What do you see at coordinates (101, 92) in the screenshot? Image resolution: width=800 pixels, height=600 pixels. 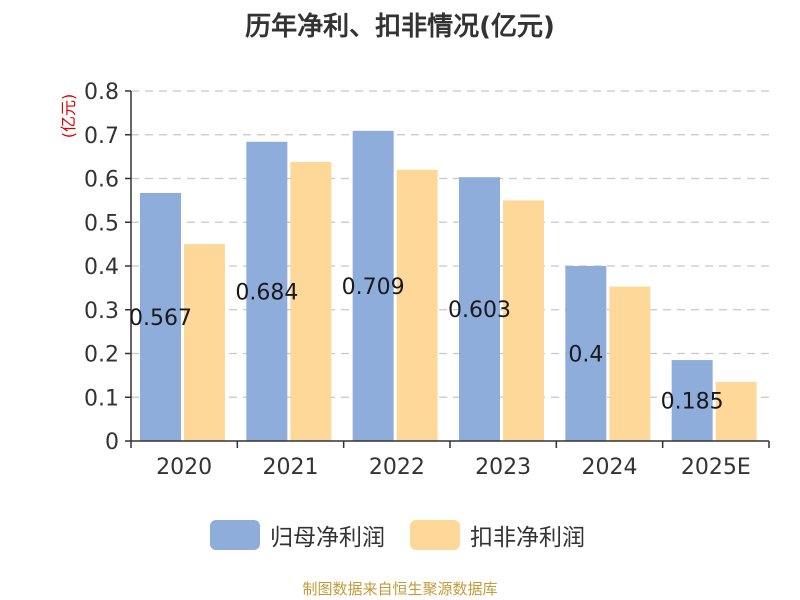 I see `y-tick-label: 0.8` at bounding box center [101, 92].